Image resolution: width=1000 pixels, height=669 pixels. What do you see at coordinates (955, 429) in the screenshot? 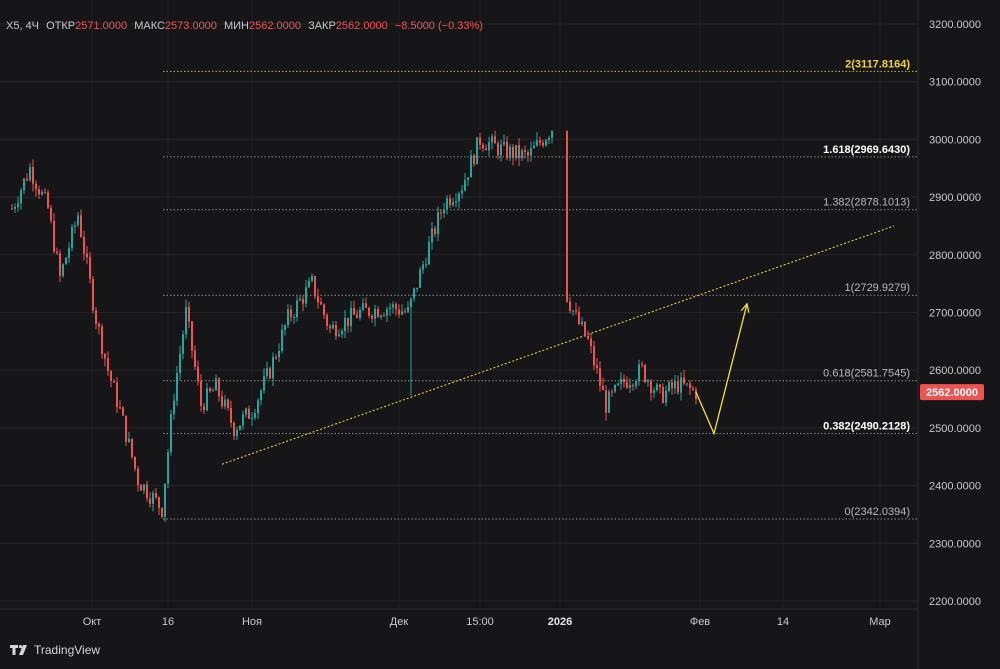
I see `y-tick-label: 2500.0000` at bounding box center [955, 429].